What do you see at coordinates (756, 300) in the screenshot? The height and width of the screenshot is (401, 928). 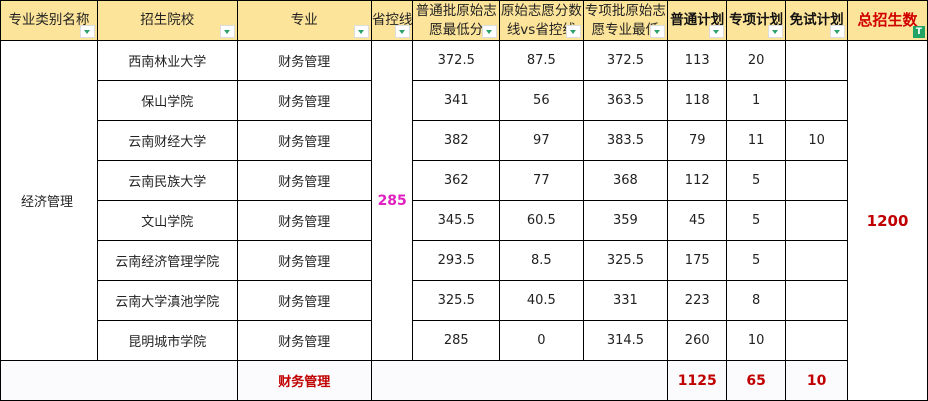 I see `special-plan-cell: 8` at bounding box center [756, 300].